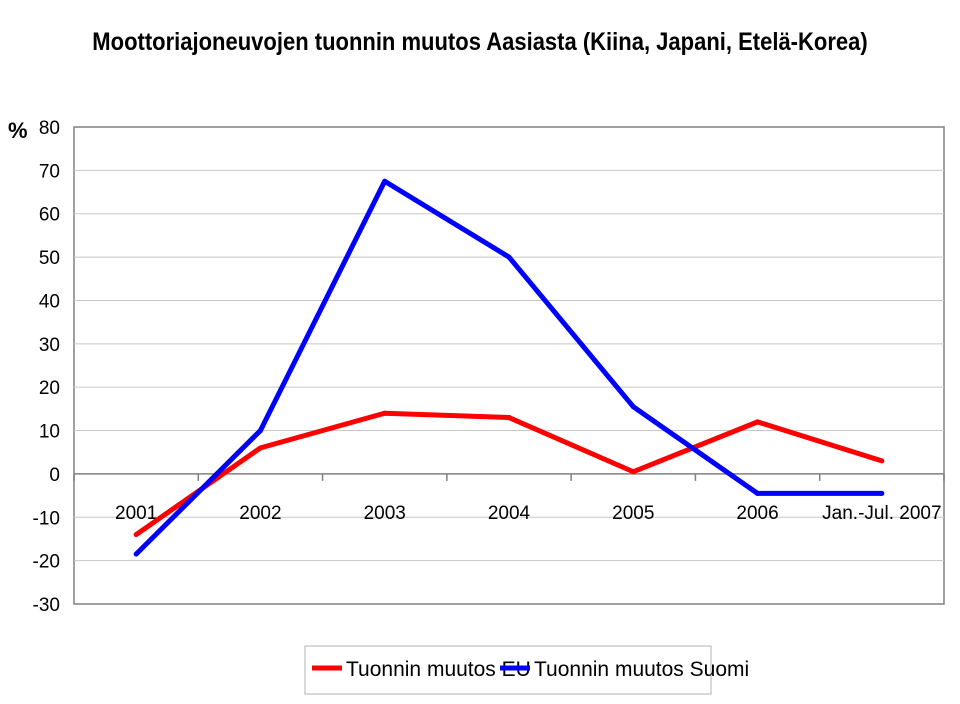 The height and width of the screenshot is (704, 960). Describe the element at coordinates (49, 301) in the screenshot. I see `y-tick-label: 40` at that location.